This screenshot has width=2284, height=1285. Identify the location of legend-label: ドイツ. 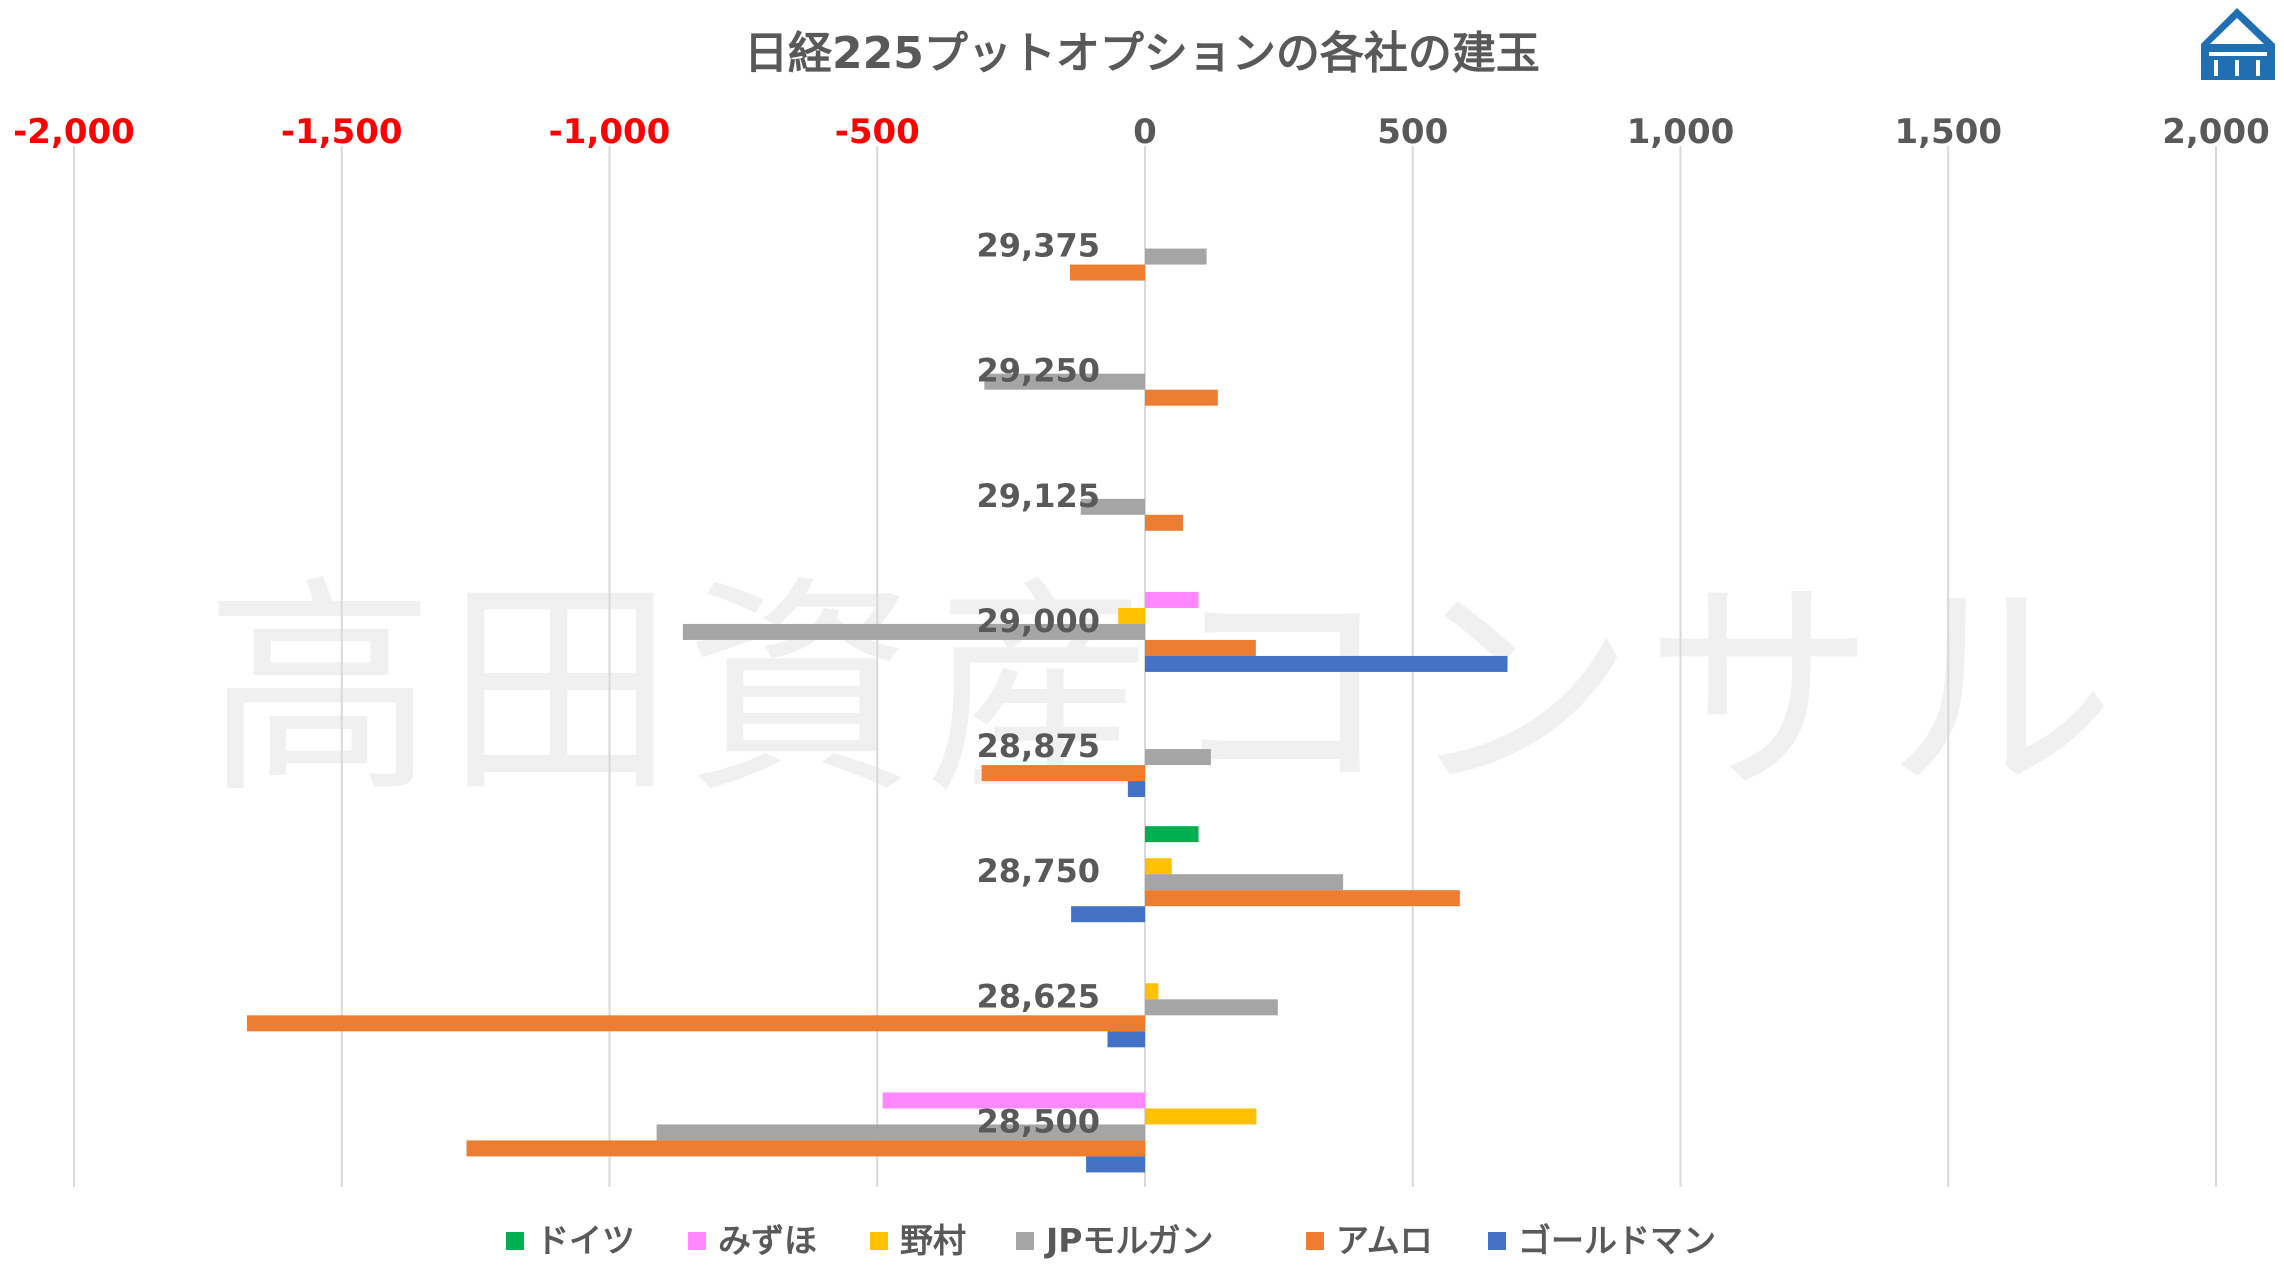
(585, 1240).